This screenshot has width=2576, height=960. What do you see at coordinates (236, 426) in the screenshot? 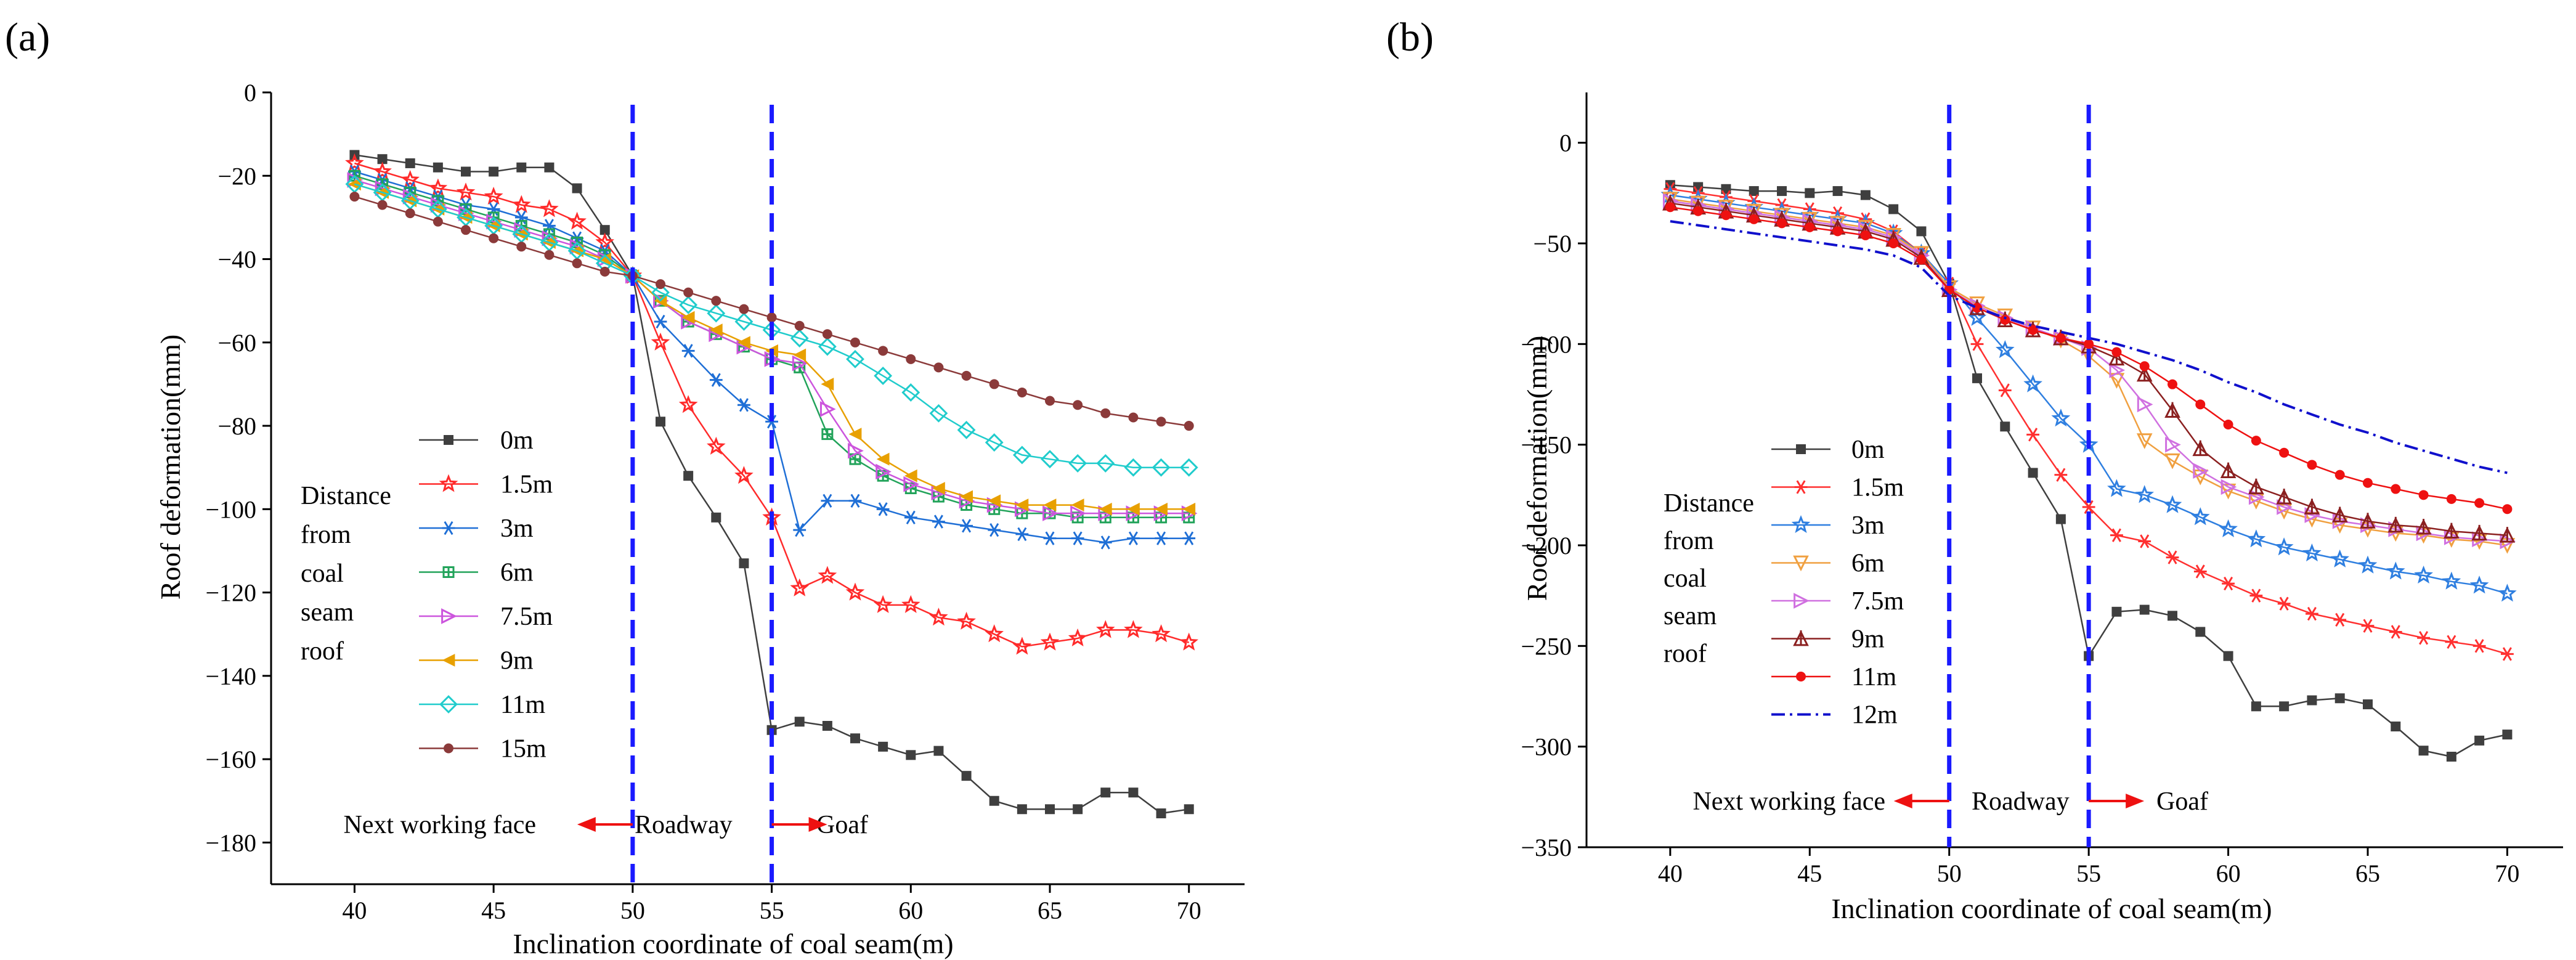
I see `y-tick-label: −80` at bounding box center [236, 426].